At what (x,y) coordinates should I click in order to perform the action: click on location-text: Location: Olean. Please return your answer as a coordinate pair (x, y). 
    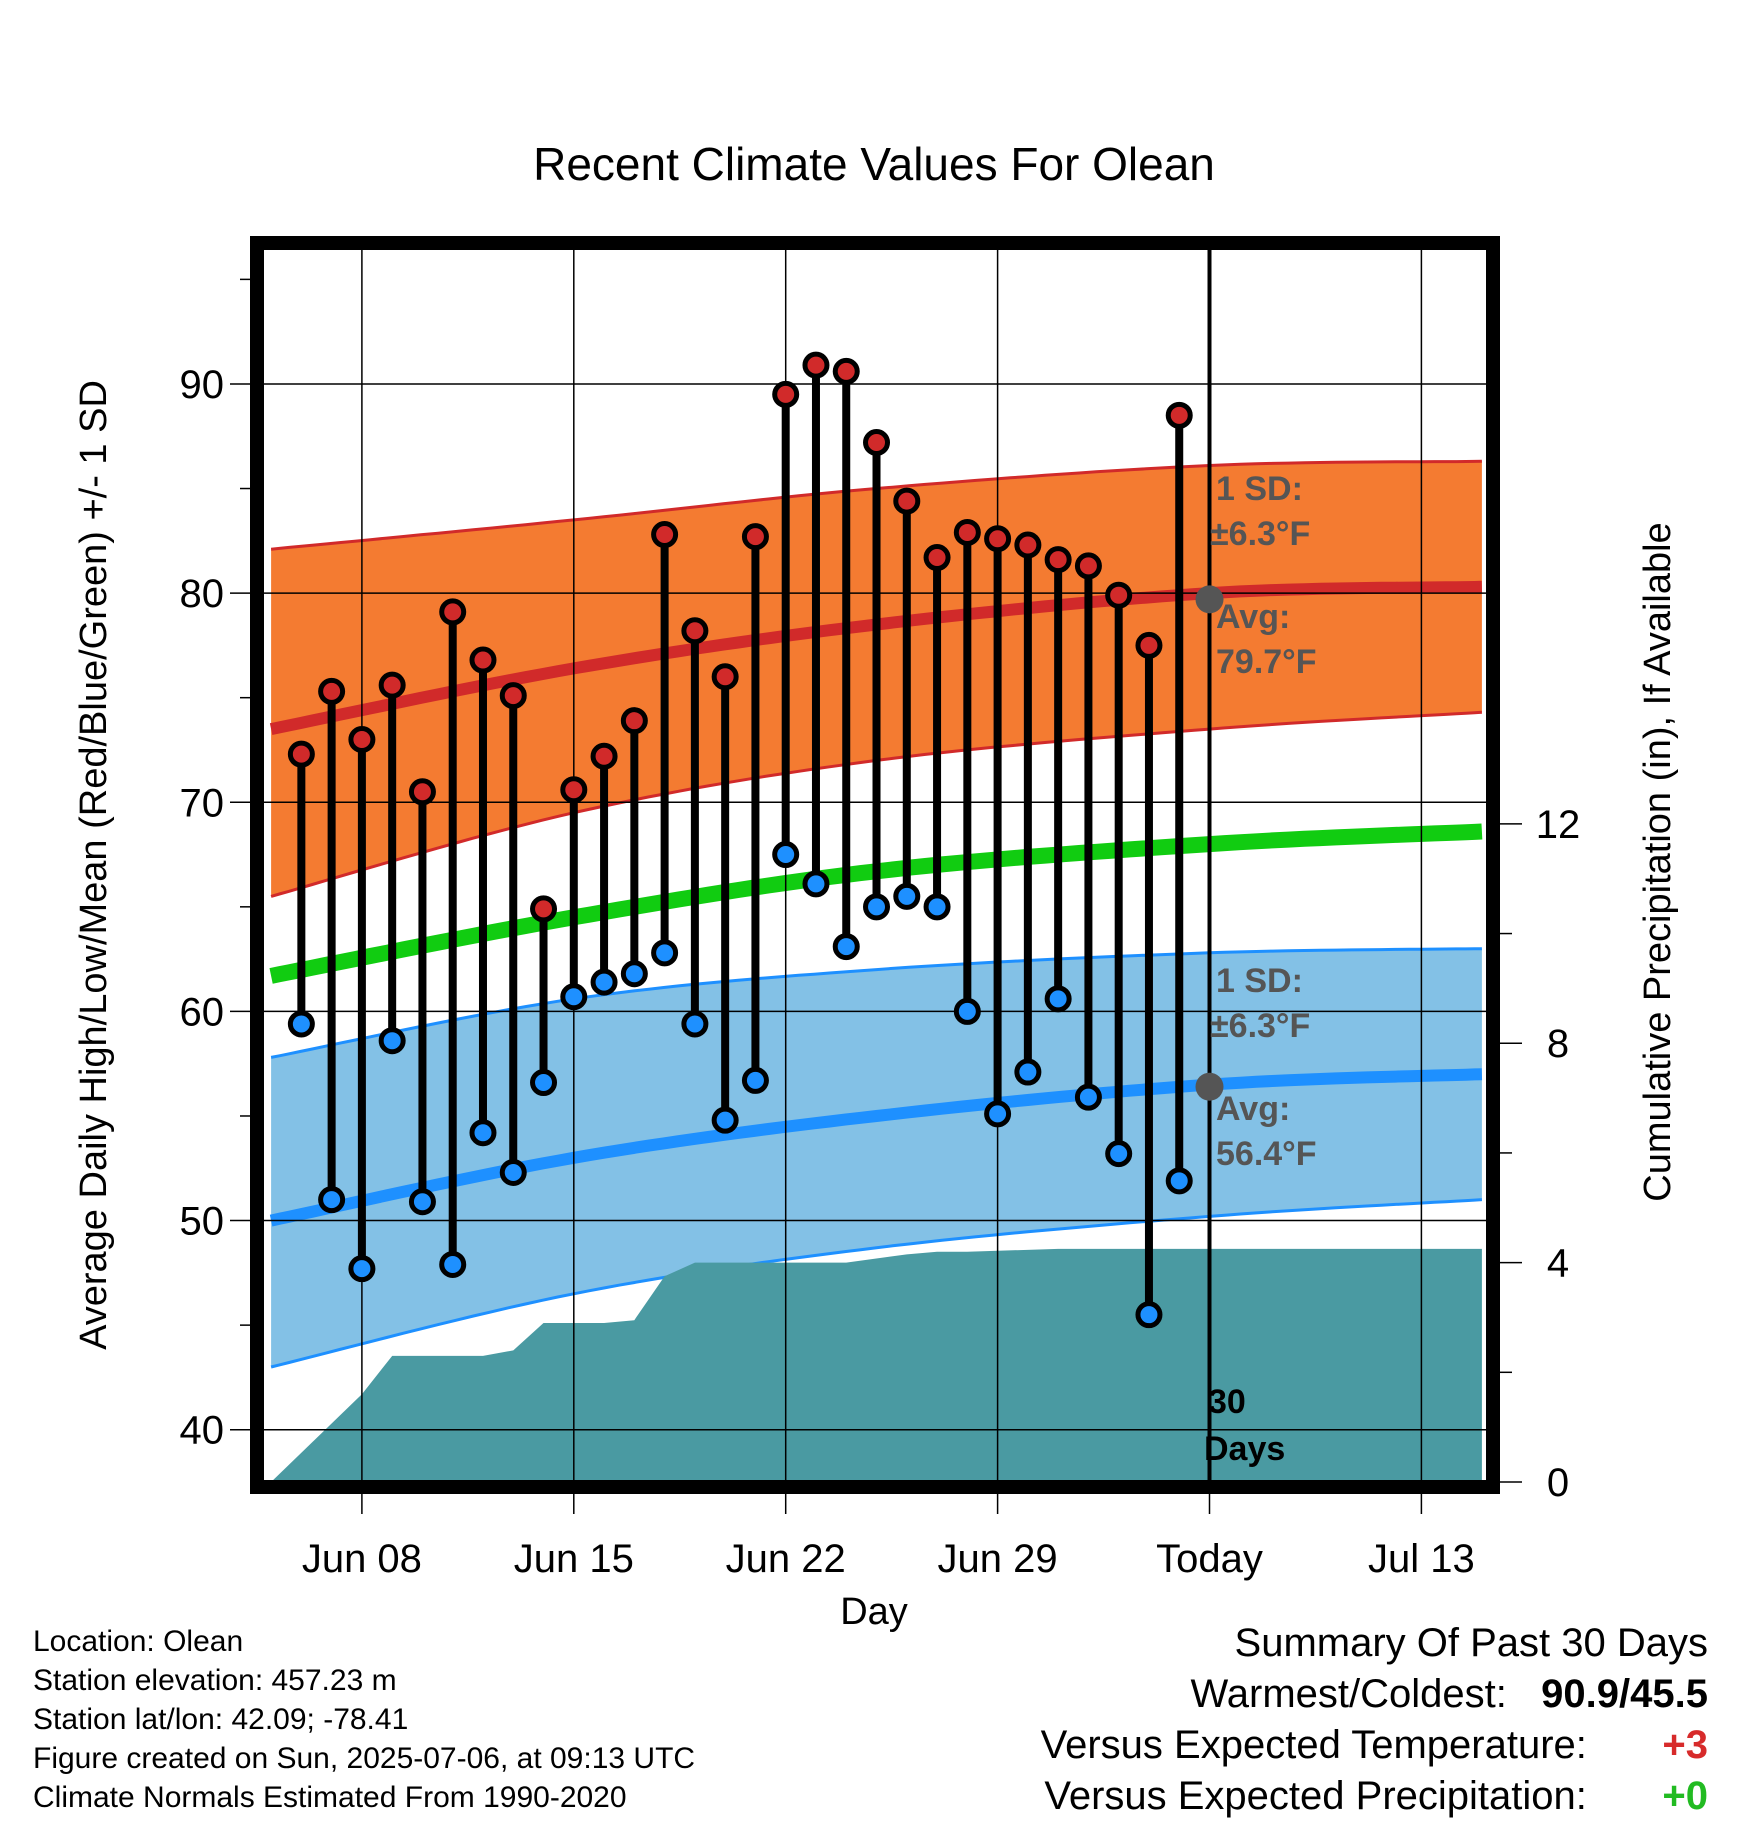
    Looking at the image, I should click on (138, 1641).